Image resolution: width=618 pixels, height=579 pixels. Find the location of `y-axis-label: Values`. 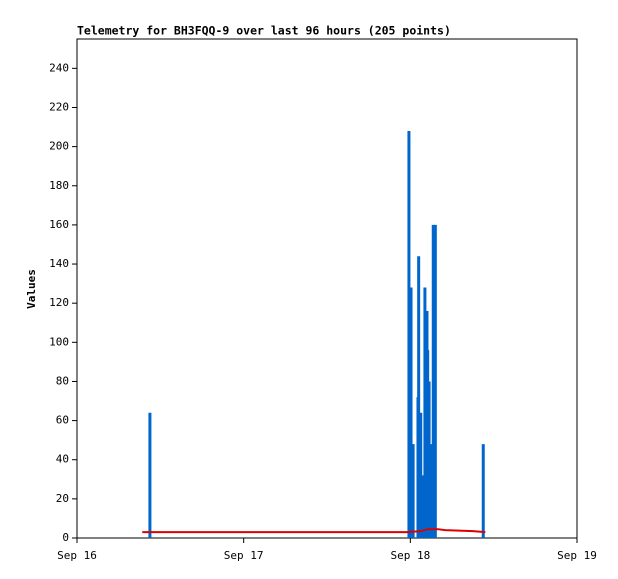

y-axis-label: Values is located at coordinates (31, 289).